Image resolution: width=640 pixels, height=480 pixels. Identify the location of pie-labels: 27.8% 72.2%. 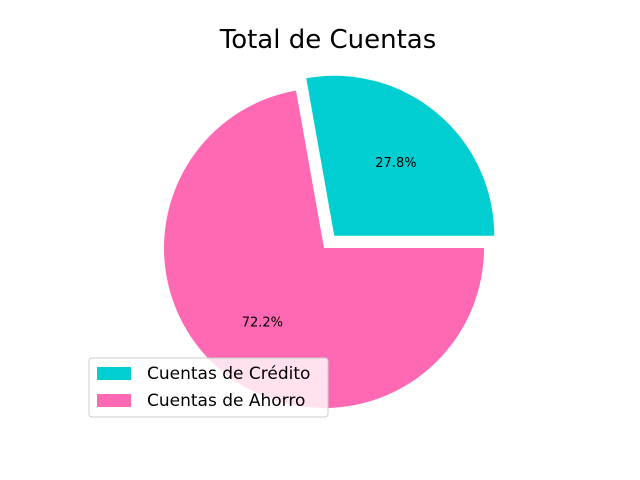
(329, 243).